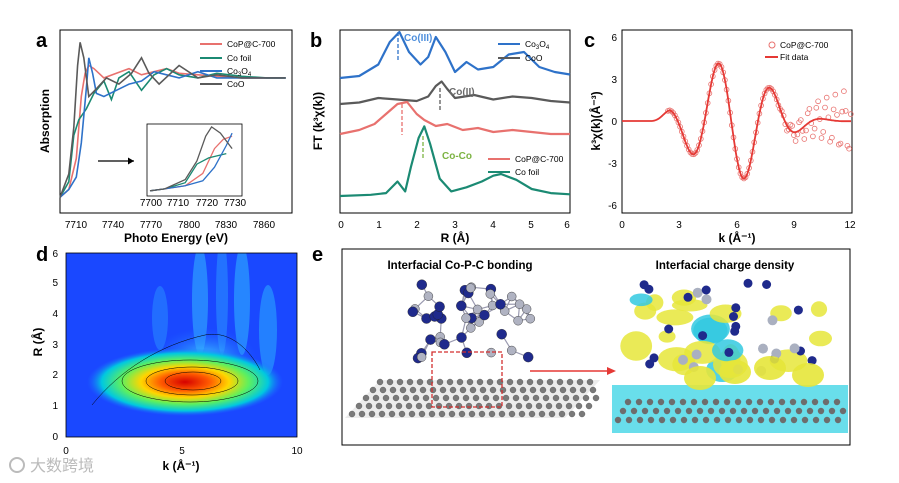 The width and height of the screenshot is (899, 483). What do you see at coordinates (131, 161) in the screenshot?
I see `inset-arrowhead-icon` at bounding box center [131, 161].